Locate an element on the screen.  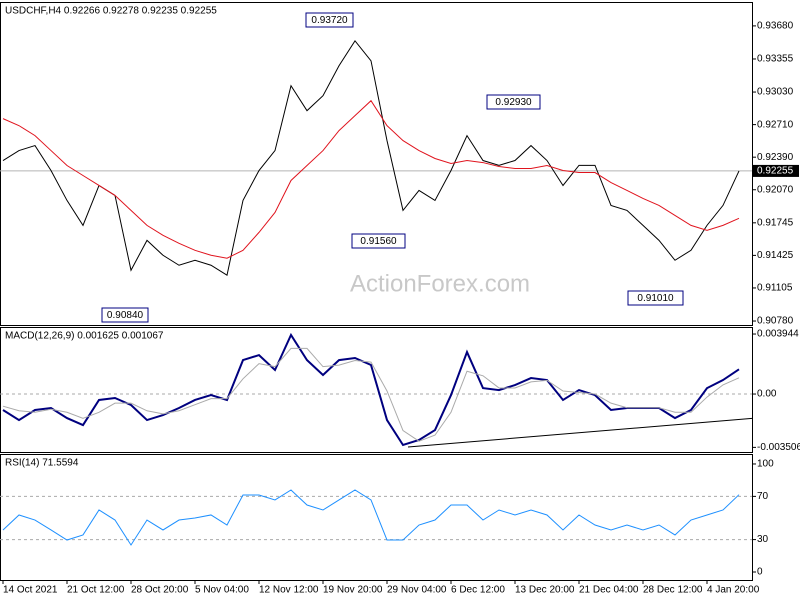
annotation-label: 0.91010 is located at coordinates (655, 298).